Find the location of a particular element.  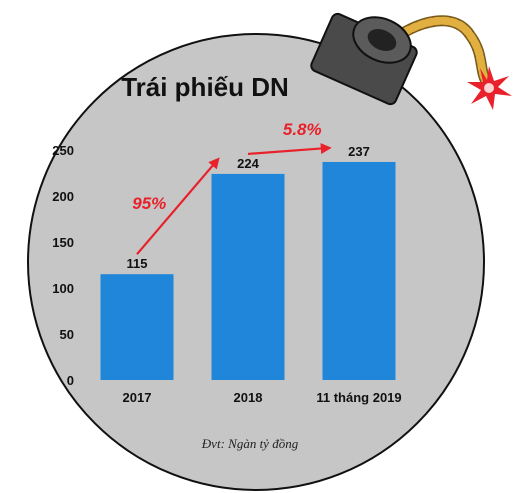

x-tick-label: 11 tháng 2019 is located at coordinates (358, 397).